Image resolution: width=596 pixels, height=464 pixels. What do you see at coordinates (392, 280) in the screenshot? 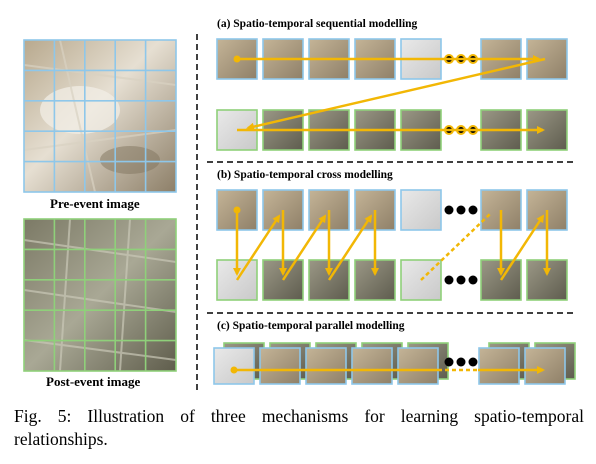
I see `cross-post-row` at bounding box center [392, 280].